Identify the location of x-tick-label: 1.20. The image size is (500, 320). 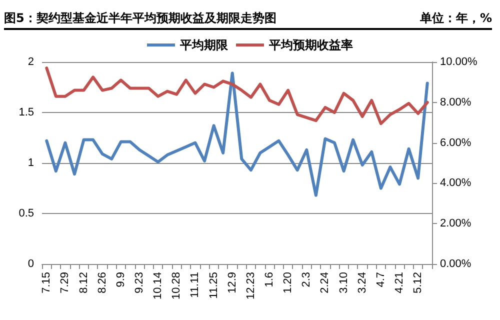
(288, 283).